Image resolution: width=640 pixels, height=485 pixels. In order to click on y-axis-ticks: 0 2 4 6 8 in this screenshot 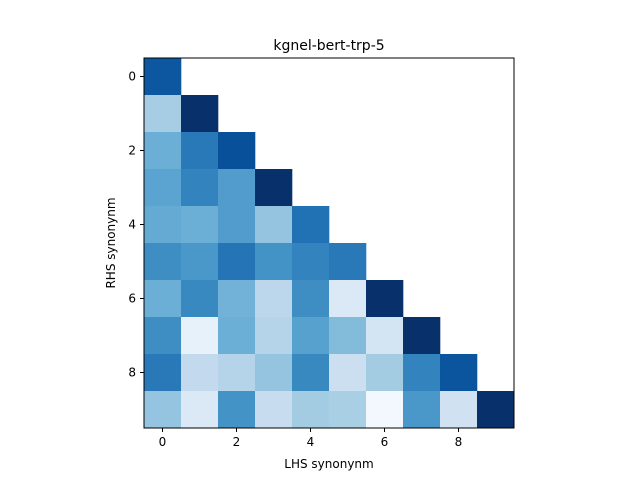, I will do `click(136, 225)`.